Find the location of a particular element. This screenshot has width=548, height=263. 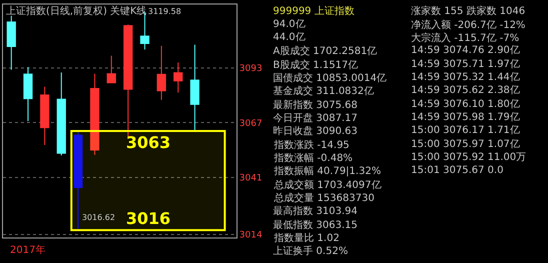

text: 指数振幅 40.79|1.32% is located at coordinates (327, 171).